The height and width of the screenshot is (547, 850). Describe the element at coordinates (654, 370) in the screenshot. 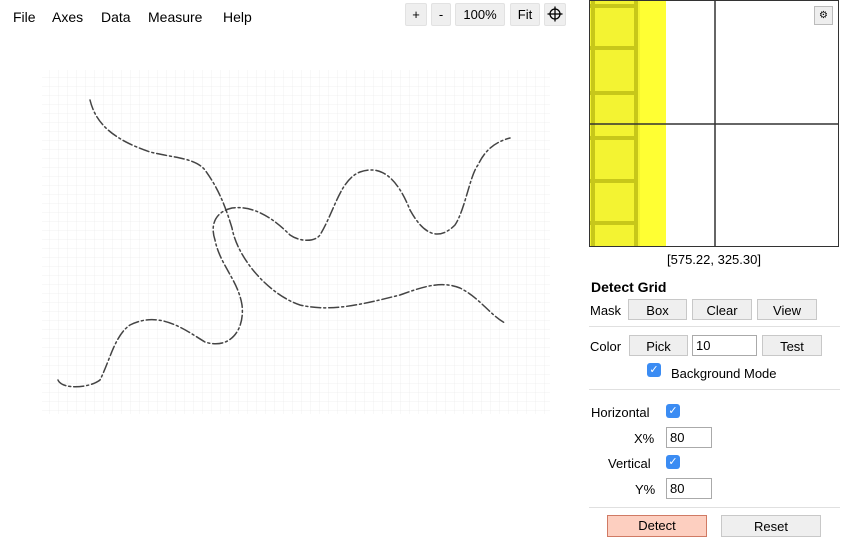

I see `background-mode-checkbox: ✓` at that location.